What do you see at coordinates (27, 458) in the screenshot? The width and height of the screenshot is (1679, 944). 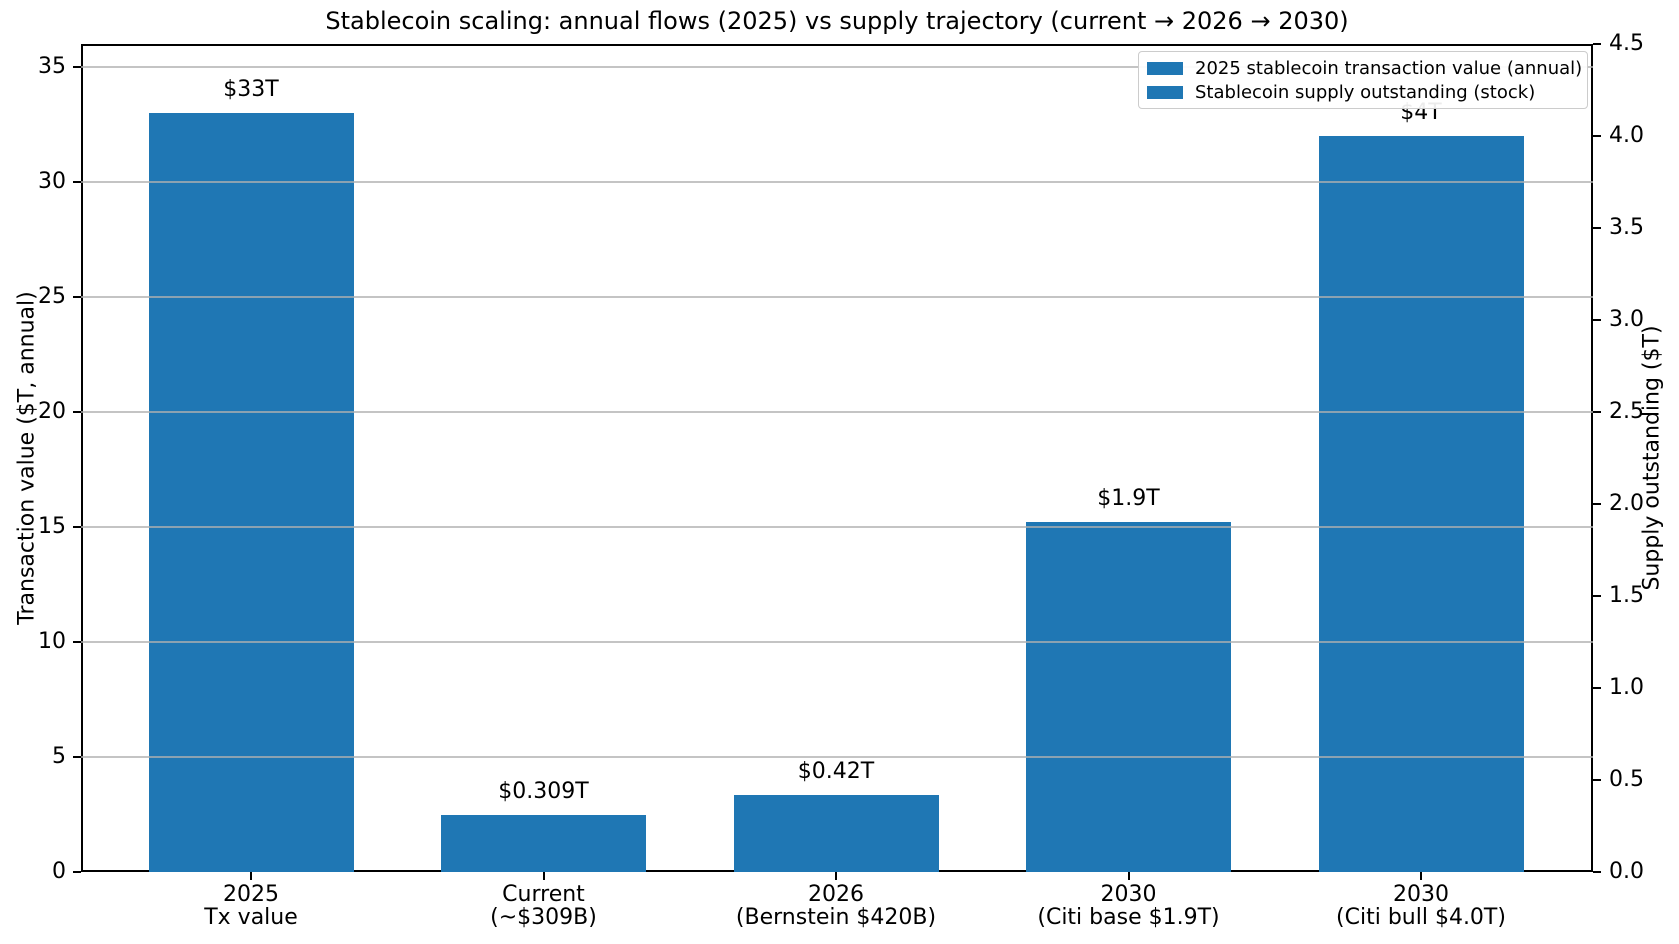 I see `left-axis-label: Transaction value ($T, annual)` at bounding box center [27, 458].